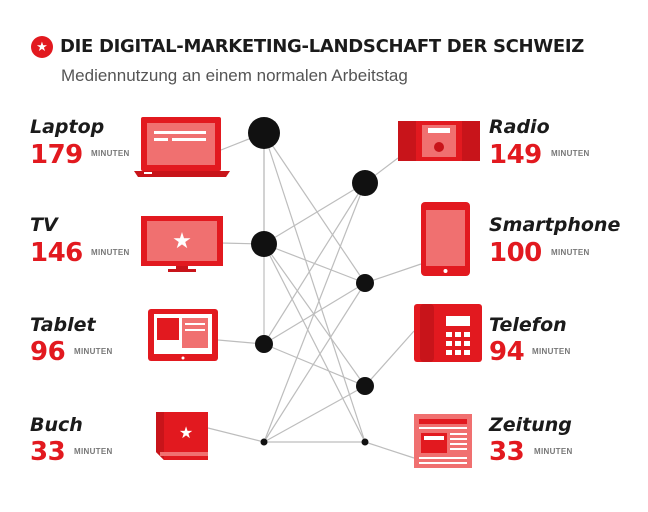 This screenshot has width=648, height=512. I want to click on node-telefon, so click(365, 386).